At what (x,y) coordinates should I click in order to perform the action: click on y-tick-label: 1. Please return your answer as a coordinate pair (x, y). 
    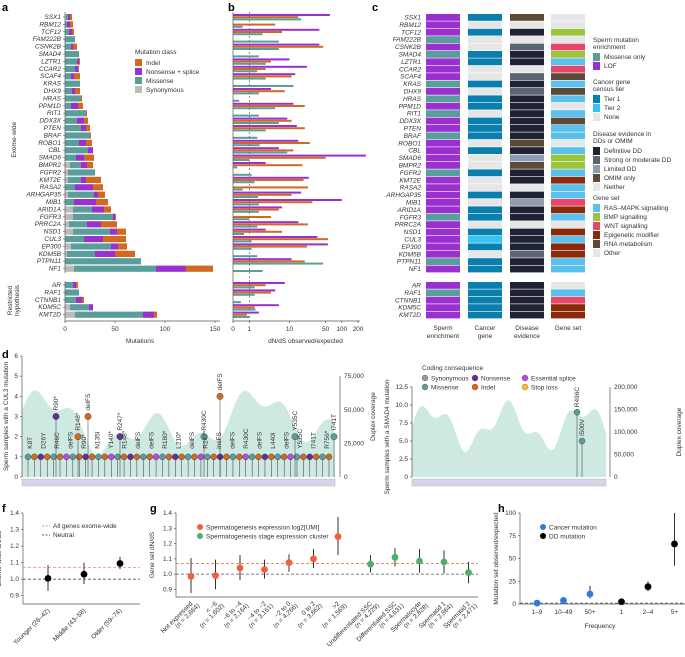
    Looking at the image, I should click on (16, 457).